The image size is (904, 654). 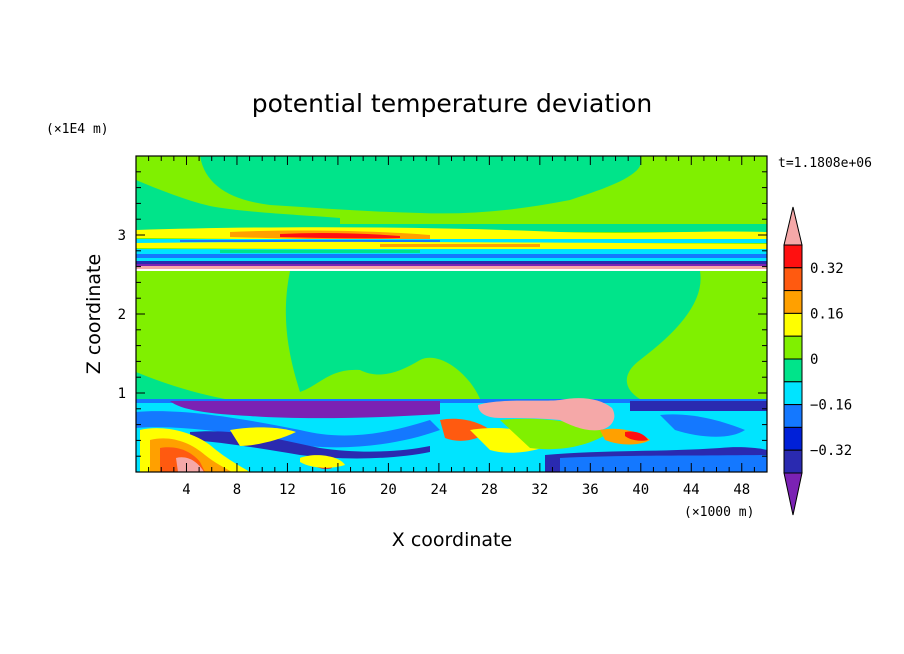 I want to click on x-tick-label: 24, so click(x=438, y=490).